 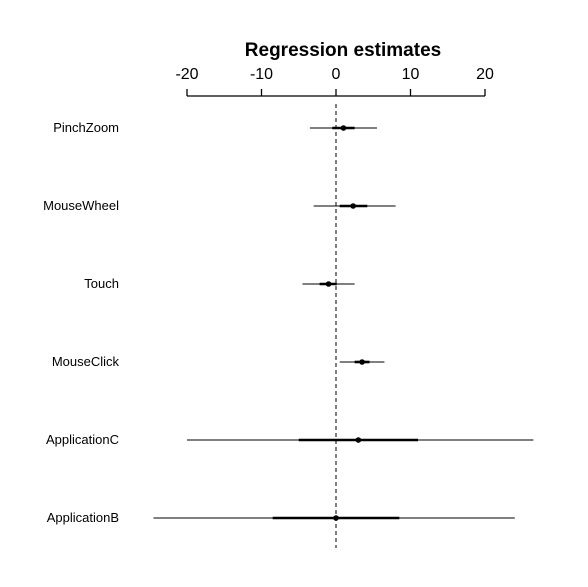 I want to click on x-tick-label-1: -10, so click(x=261, y=74).